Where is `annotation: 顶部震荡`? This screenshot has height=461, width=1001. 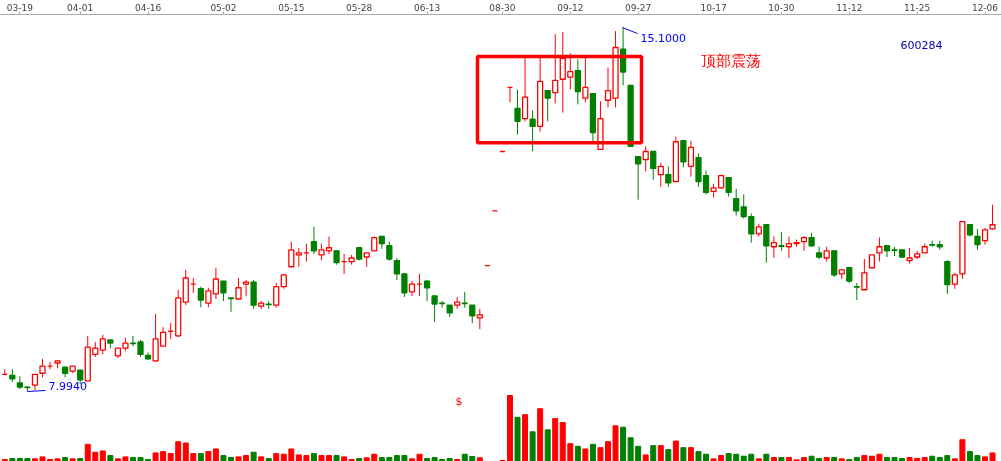
annotation: 顶部震荡 is located at coordinates (730, 60).